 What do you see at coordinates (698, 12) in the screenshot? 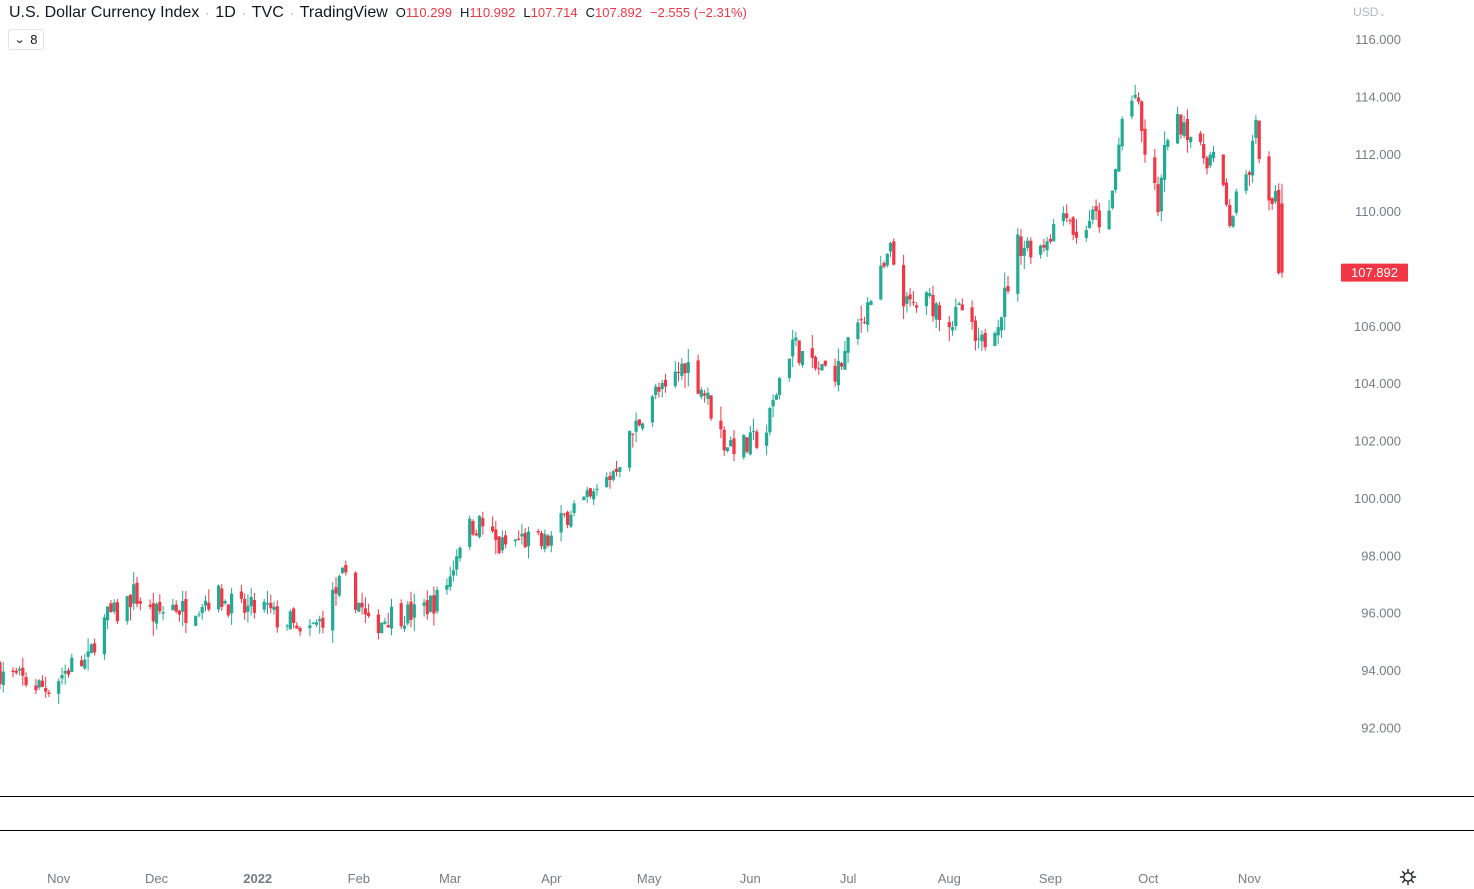
I see `change-value: −2.555 (−2.31%)` at bounding box center [698, 12].